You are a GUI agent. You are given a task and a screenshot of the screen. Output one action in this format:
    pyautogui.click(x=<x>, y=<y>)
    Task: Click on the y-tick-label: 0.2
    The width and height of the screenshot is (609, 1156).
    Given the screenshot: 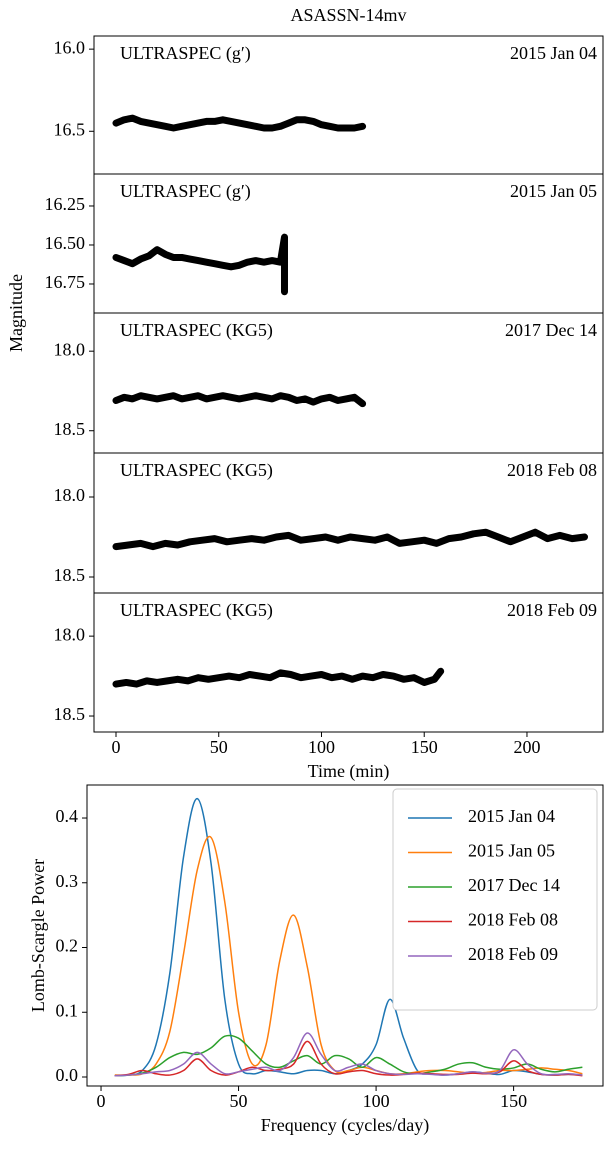 What is the action you would take?
    pyautogui.click(x=67, y=946)
    